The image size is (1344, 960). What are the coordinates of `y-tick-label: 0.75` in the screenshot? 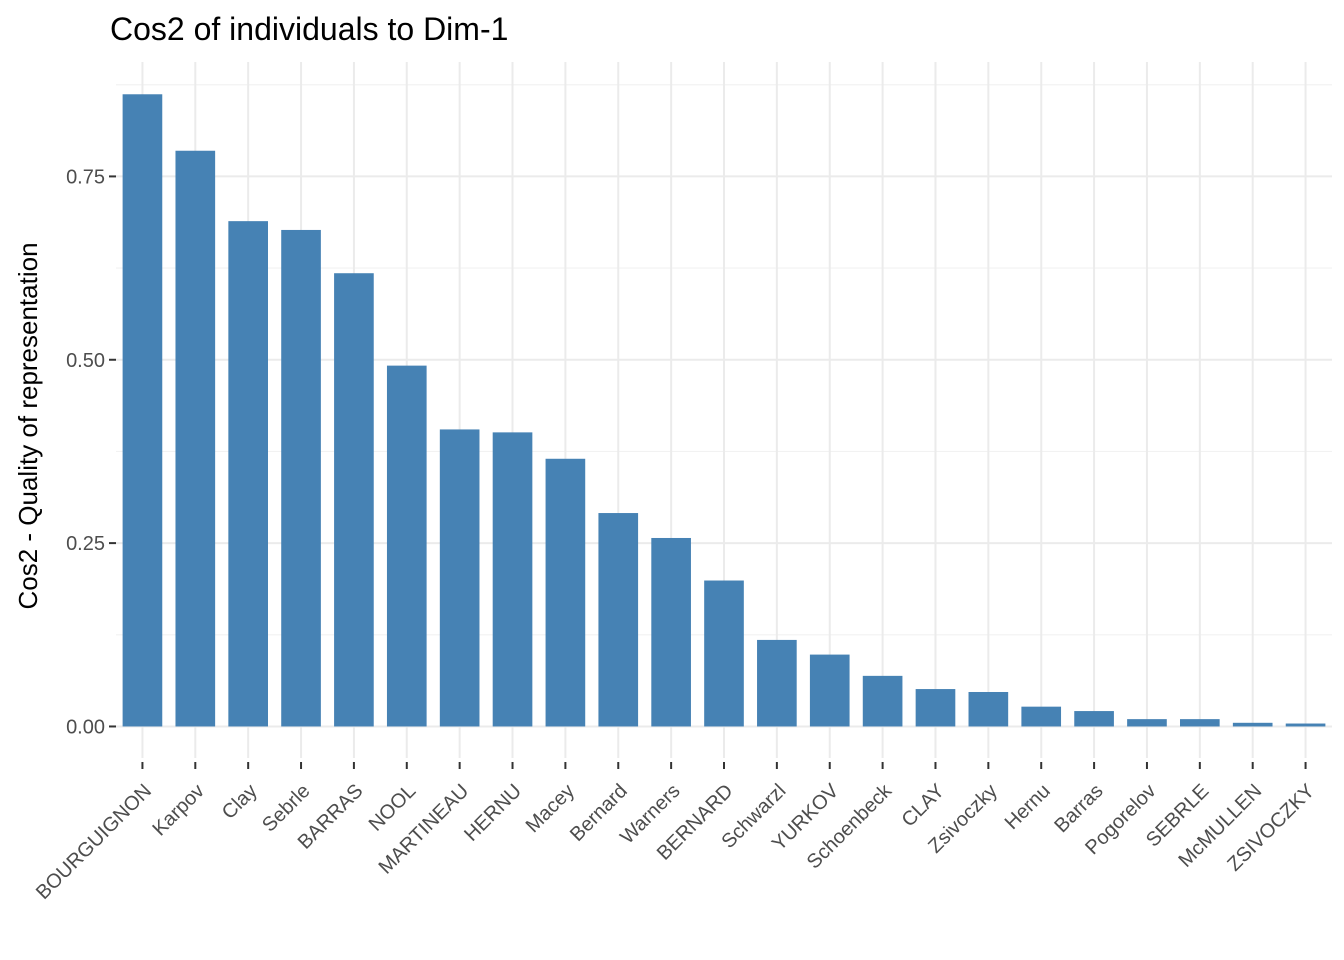 It's located at (85, 177).